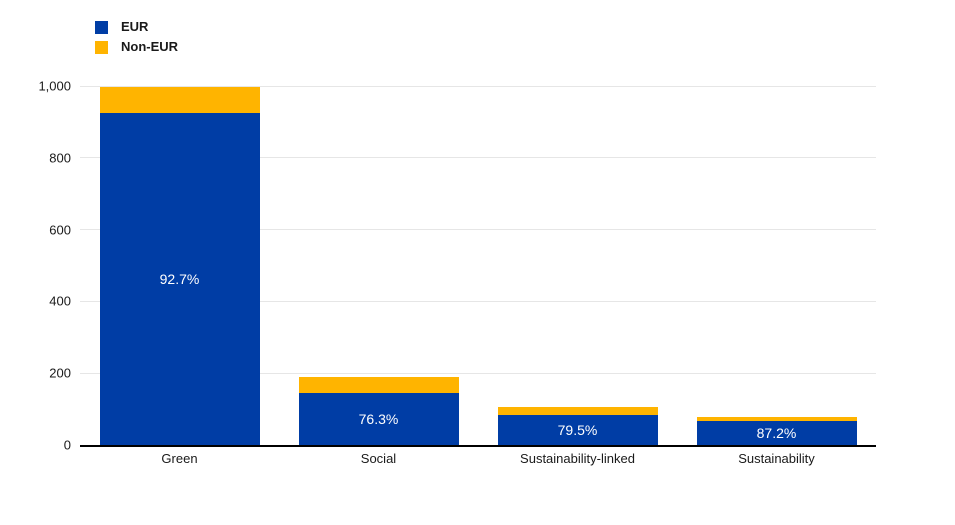 The width and height of the screenshot is (955, 525). I want to click on legend-item-eur: EUR, so click(136, 27).